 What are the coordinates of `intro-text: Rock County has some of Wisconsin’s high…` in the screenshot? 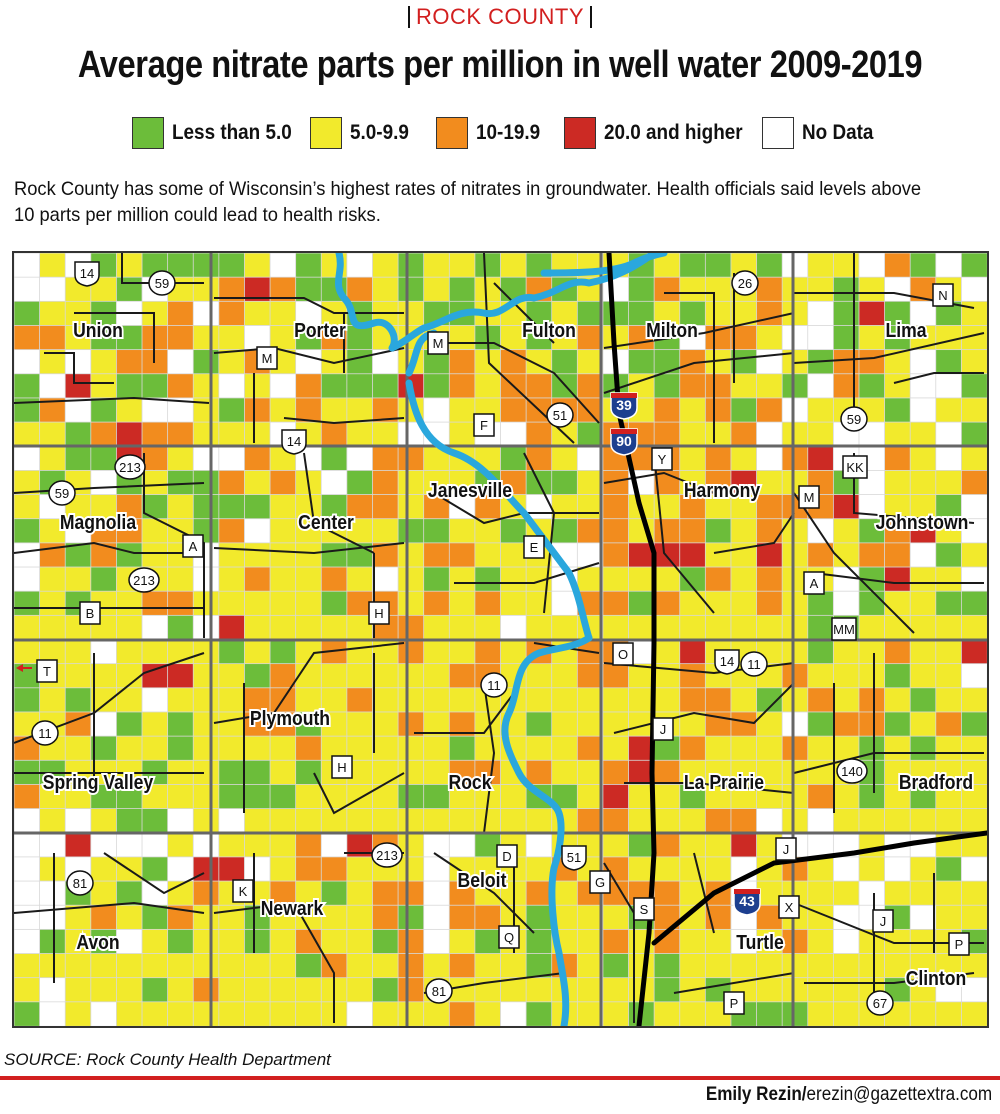 It's located at (468, 202).